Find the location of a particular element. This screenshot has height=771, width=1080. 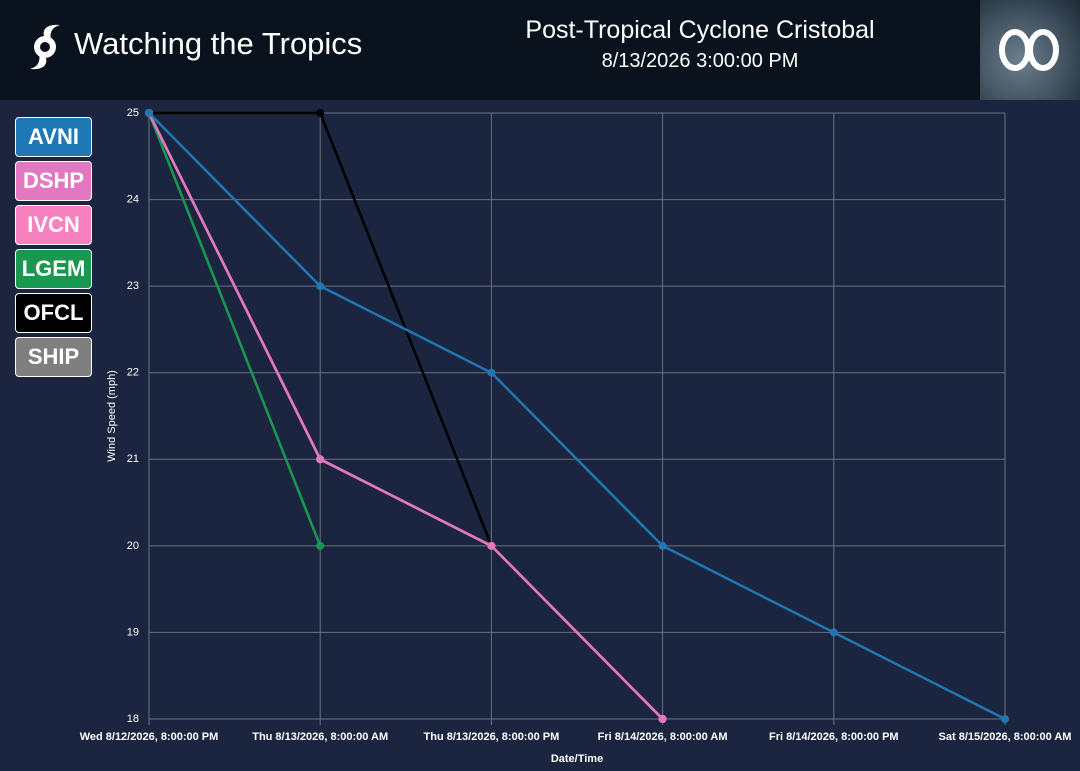

x-axis-label: Date/Time is located at coordinates (577, 759).